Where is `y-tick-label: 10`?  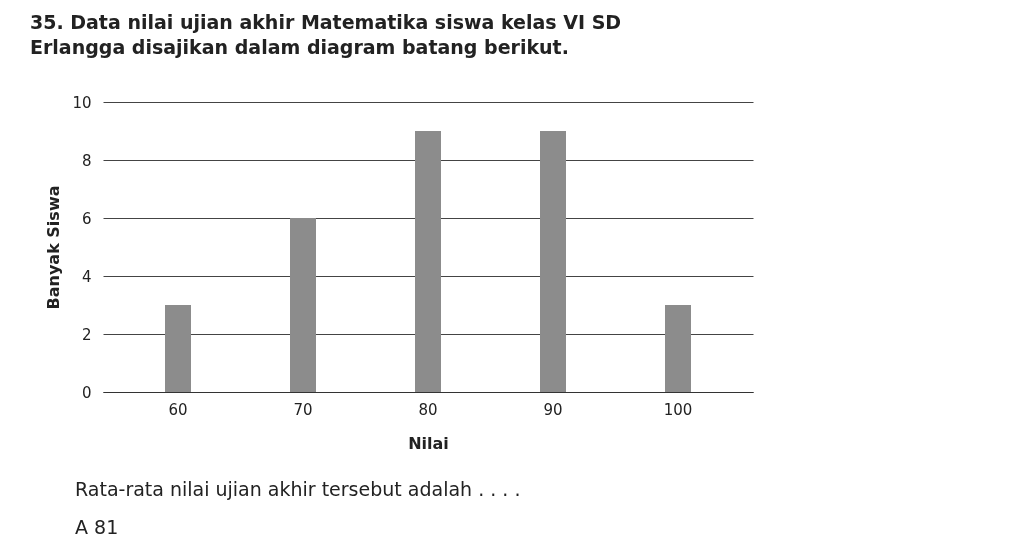 y-tick-label: 10 is located at coordinates (82, 102).